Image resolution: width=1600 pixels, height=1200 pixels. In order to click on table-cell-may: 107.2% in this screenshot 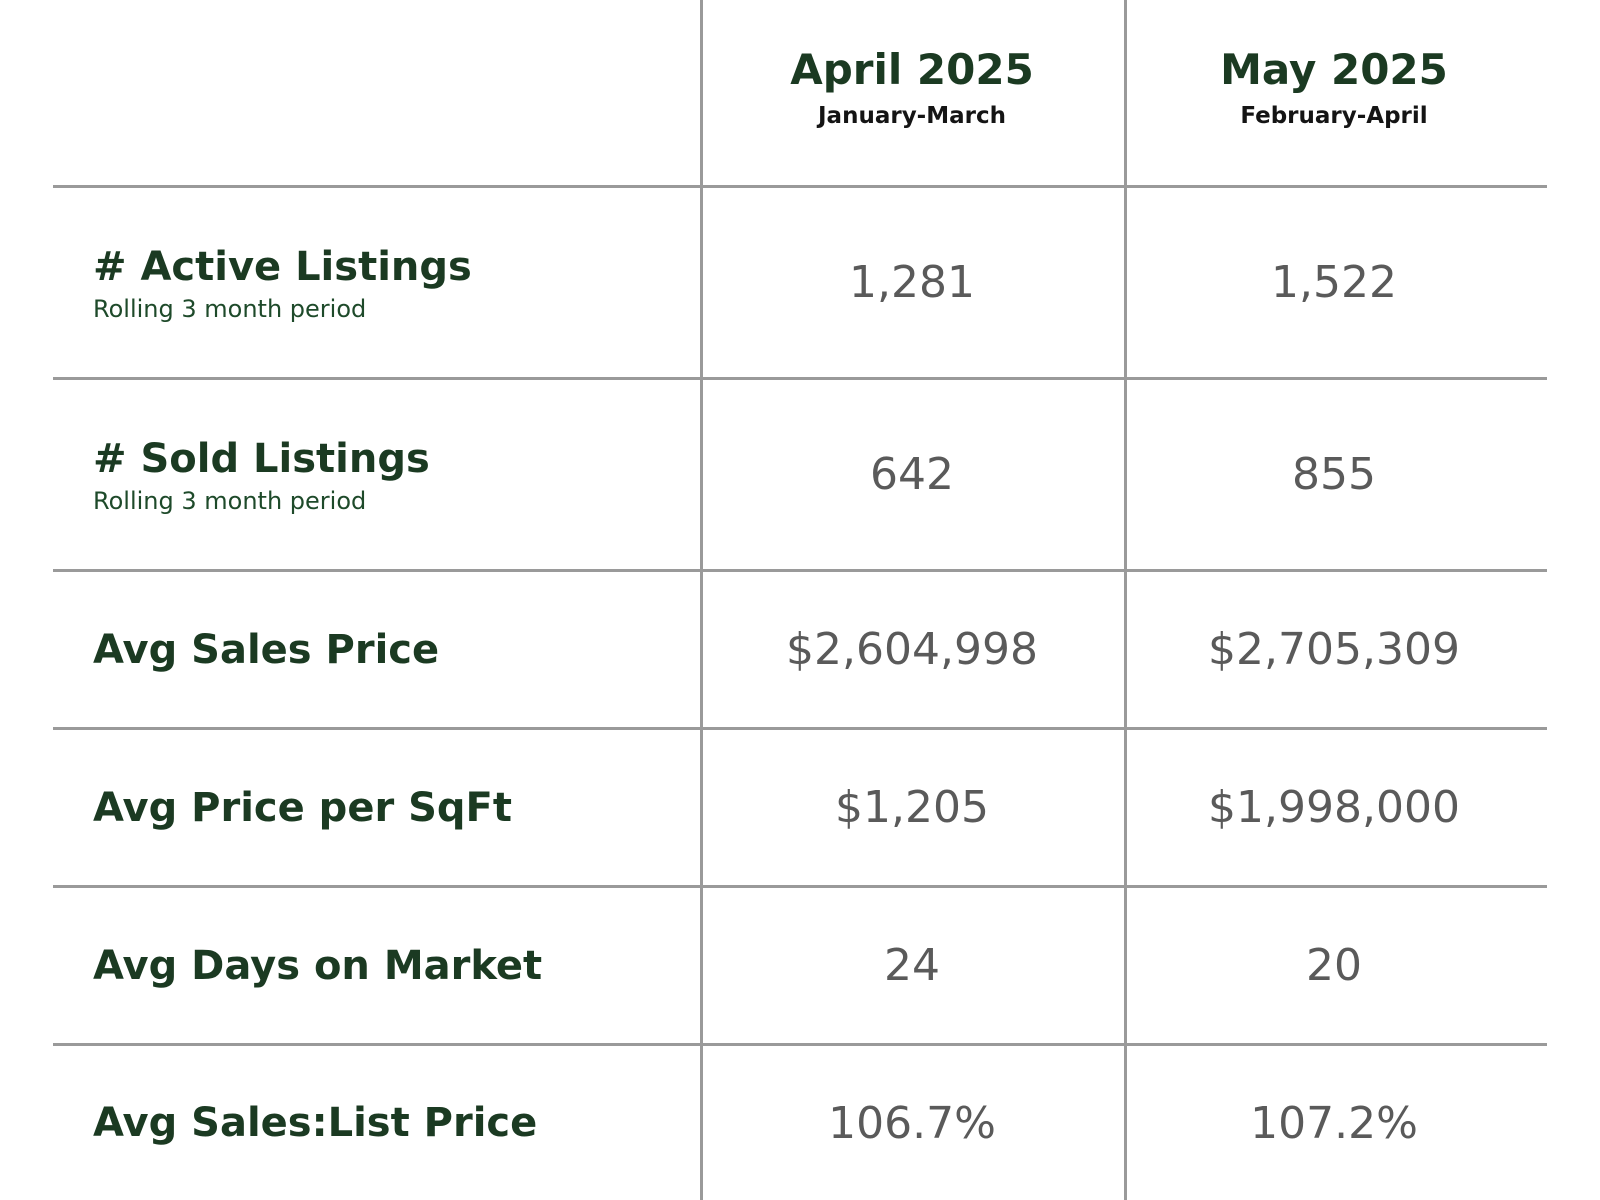, I will do `click(1334, 1123)`.